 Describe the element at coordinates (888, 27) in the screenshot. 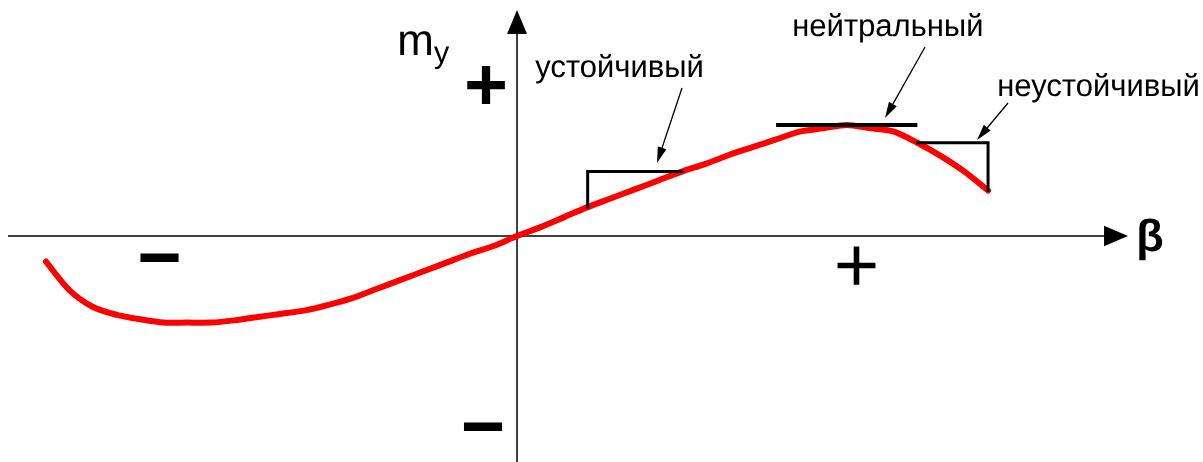

I see `text: нейтральный` at that location.